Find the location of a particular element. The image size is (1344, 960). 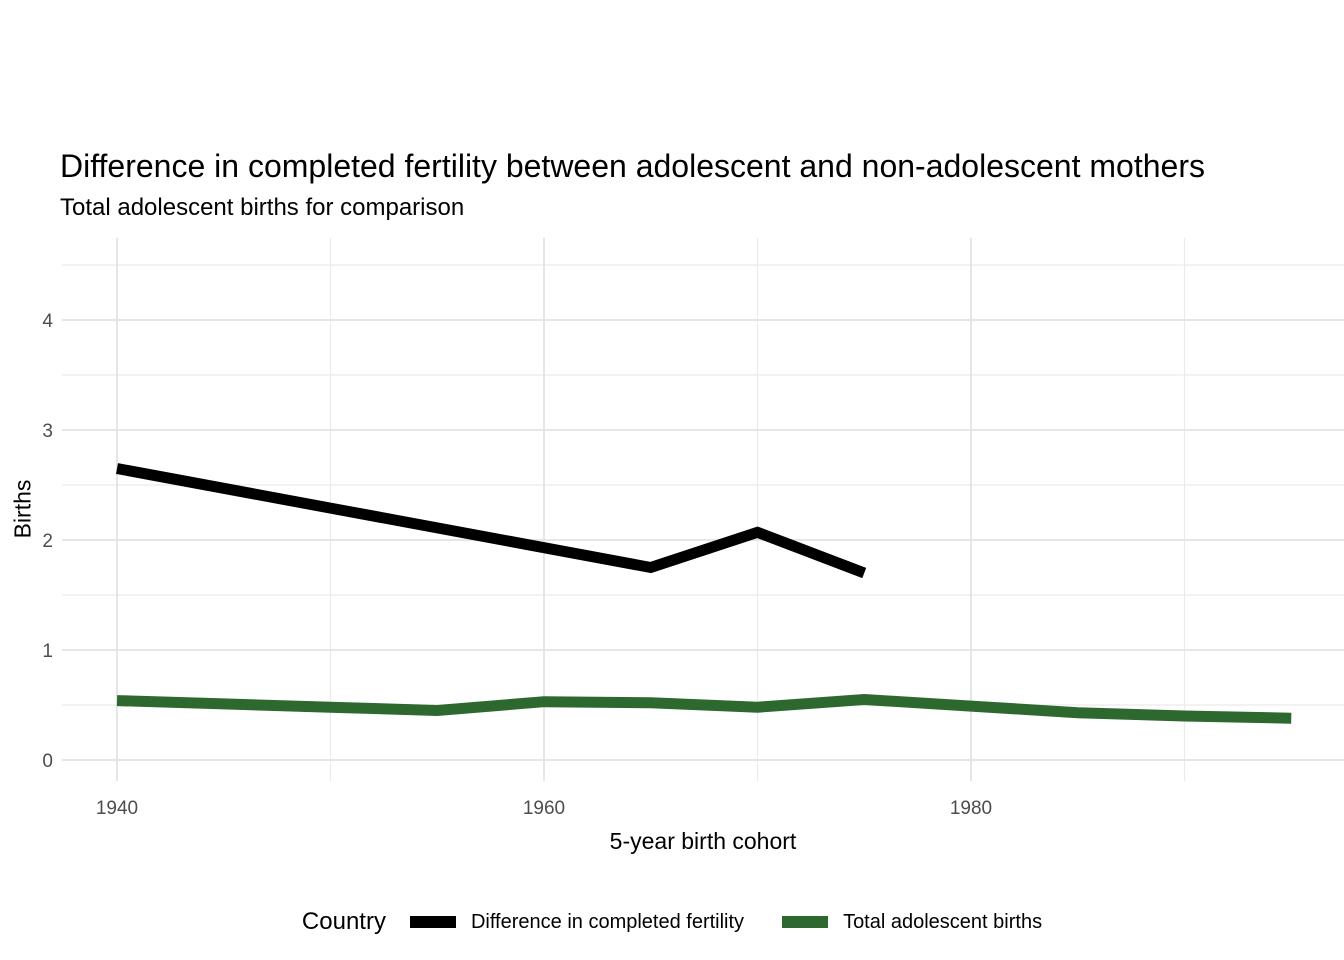

chart-subtitle: Total adolescent births for comparison is located at coordinates (262, 207).